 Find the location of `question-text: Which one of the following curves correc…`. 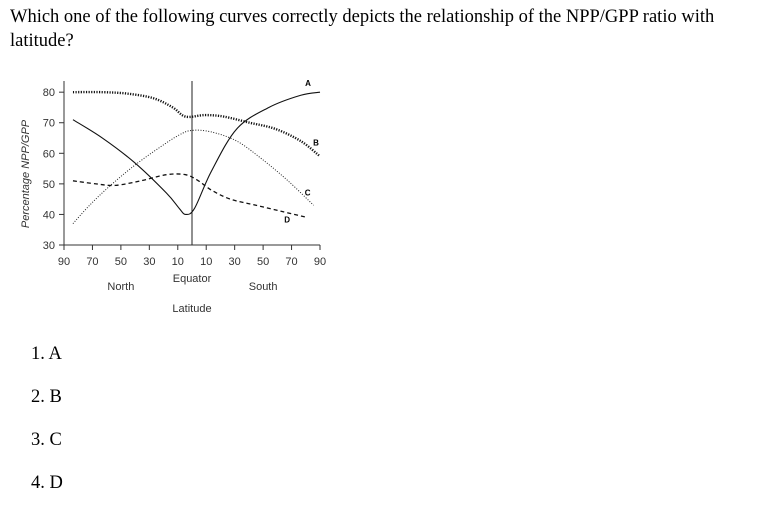

question-text: Which one of the following curves correc… is located at coordinates (362, 29).